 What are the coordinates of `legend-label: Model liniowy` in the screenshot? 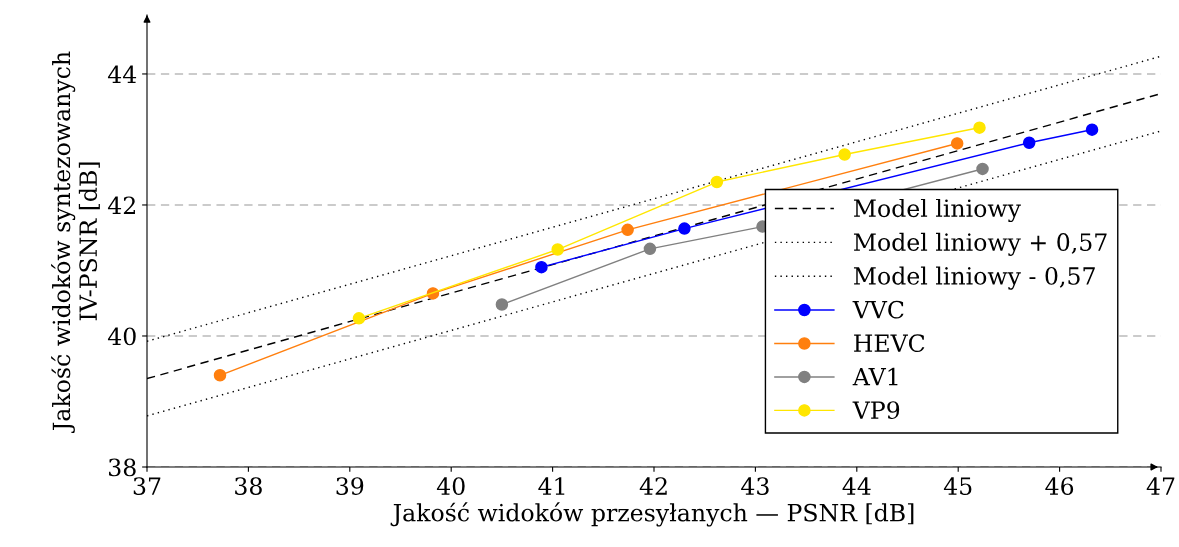 It's located at (937, 210).